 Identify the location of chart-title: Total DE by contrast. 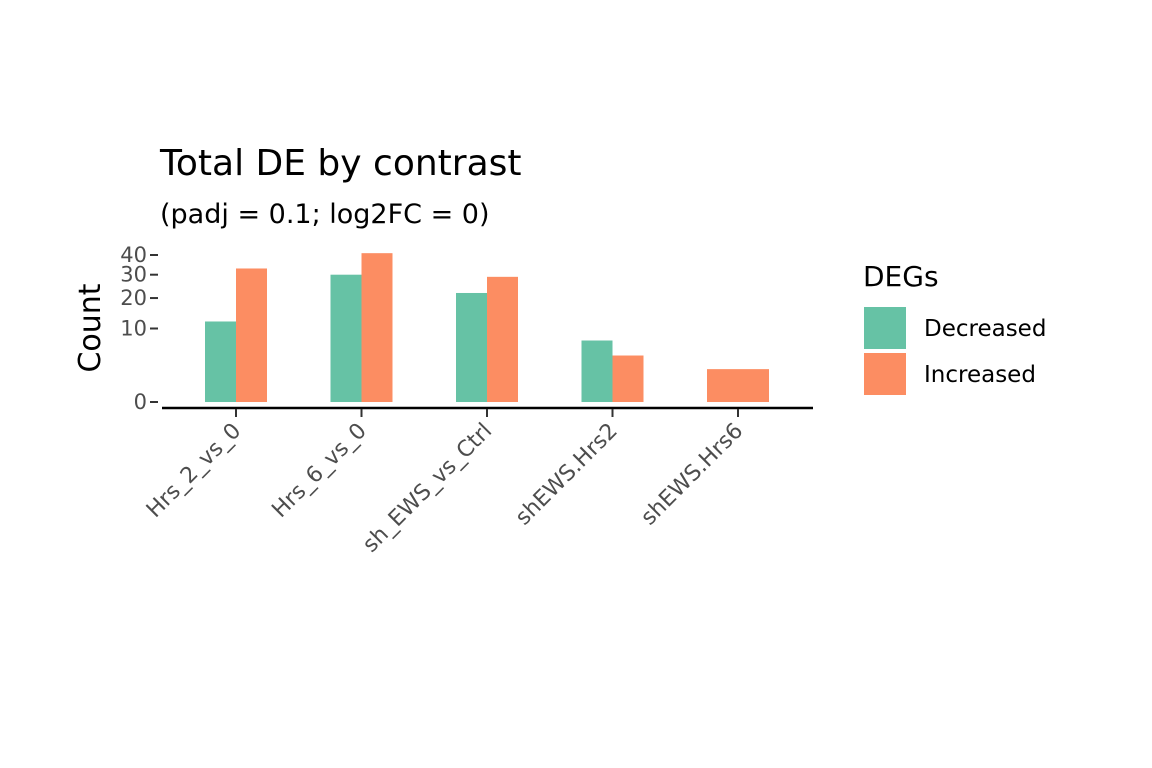
(340, 163).